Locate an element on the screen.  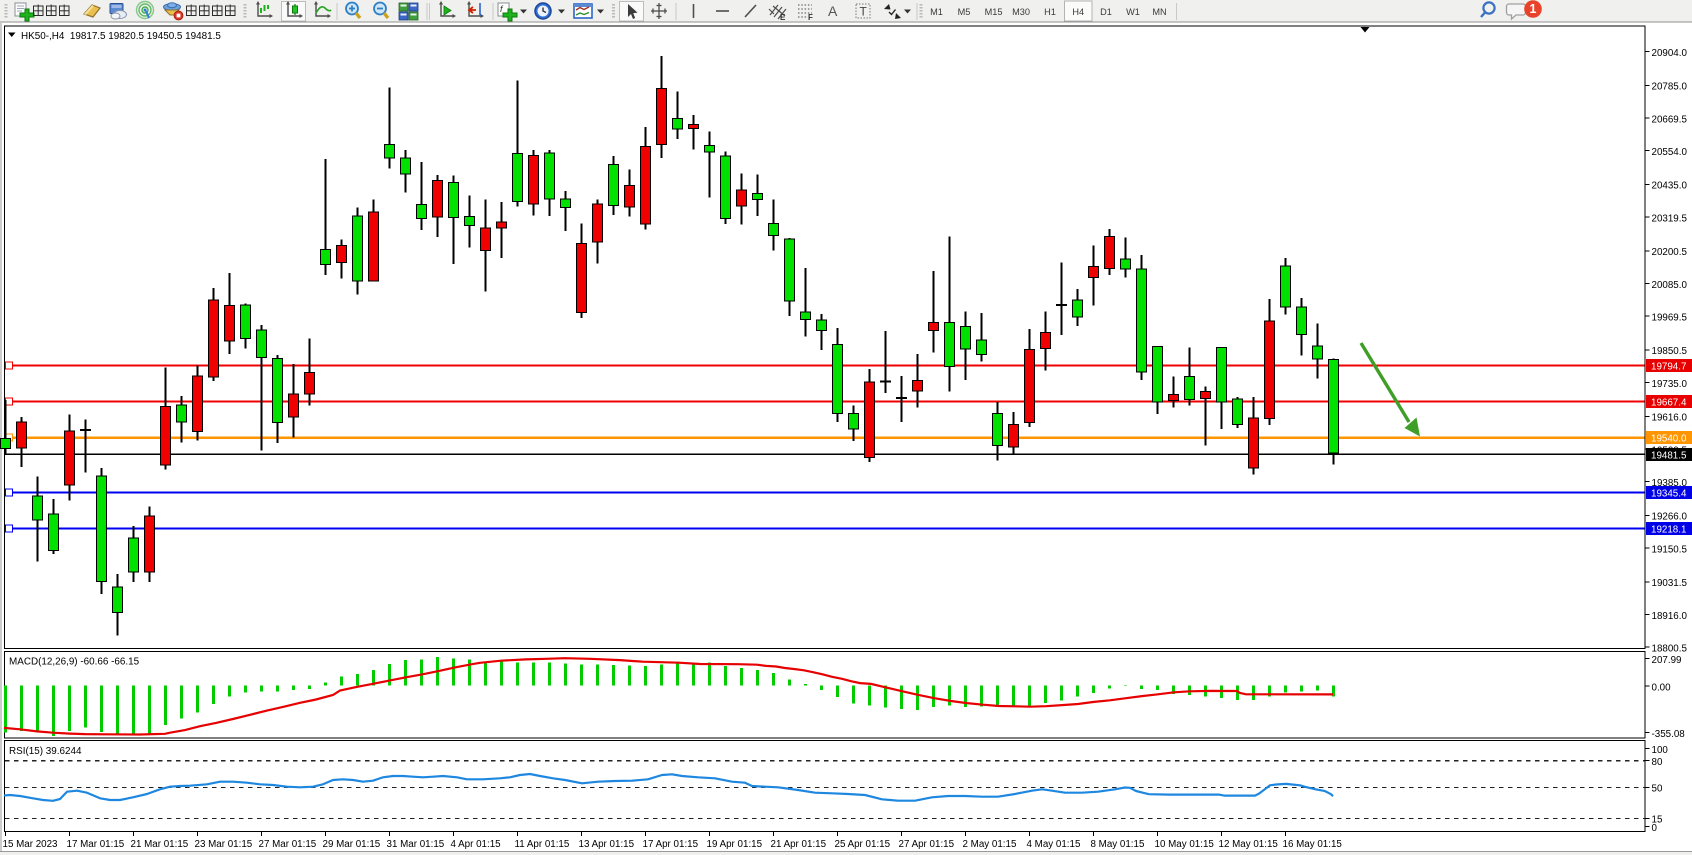
svg-text: 19218.1 is located at coordinates (1668, 530).